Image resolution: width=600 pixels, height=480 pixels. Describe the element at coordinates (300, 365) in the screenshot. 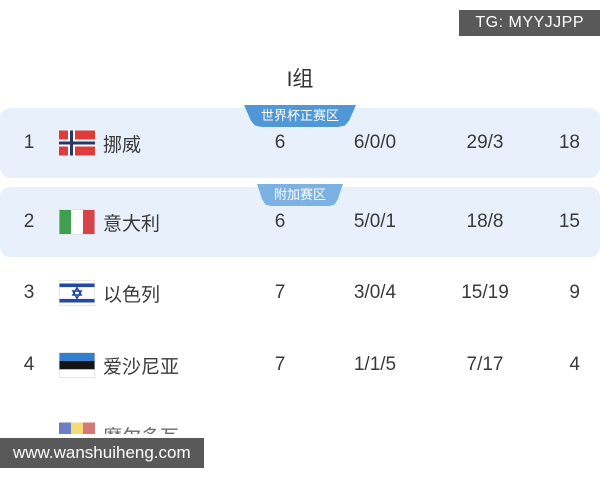

I see `table-row: 4 爱沙尼亚 7 1/1/5 7/17 4` at that location.